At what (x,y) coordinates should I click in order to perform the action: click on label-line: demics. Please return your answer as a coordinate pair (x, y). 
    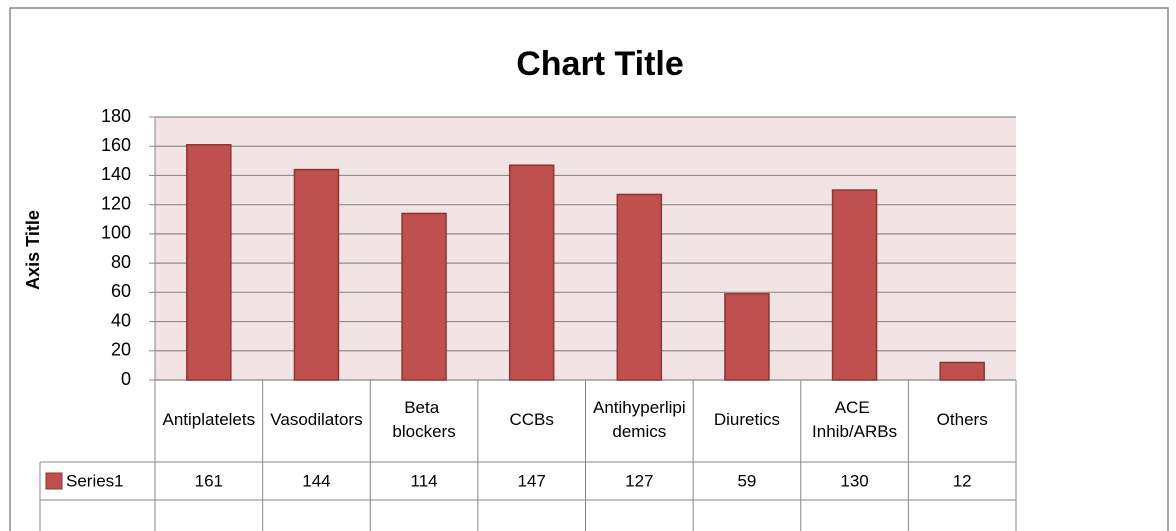
    Looking at the image, I should click on (639, 431).